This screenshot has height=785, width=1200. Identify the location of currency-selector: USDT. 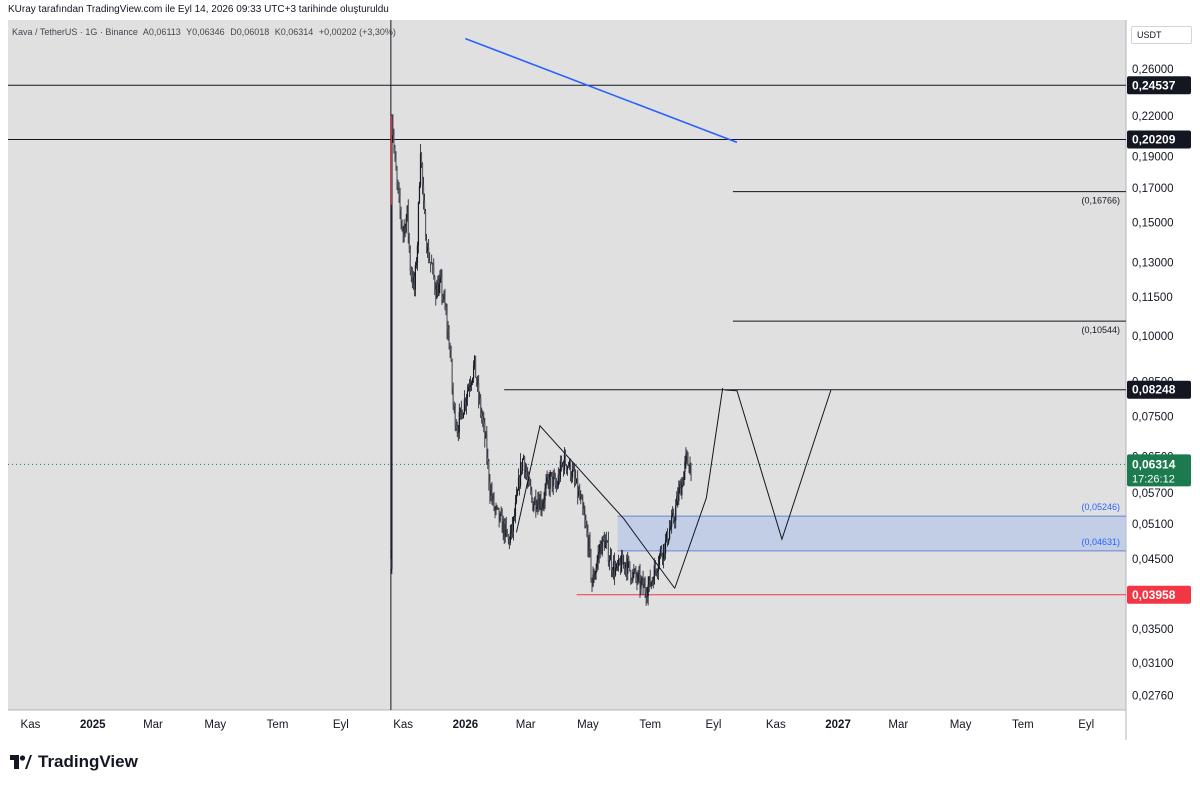
(1161, 35).